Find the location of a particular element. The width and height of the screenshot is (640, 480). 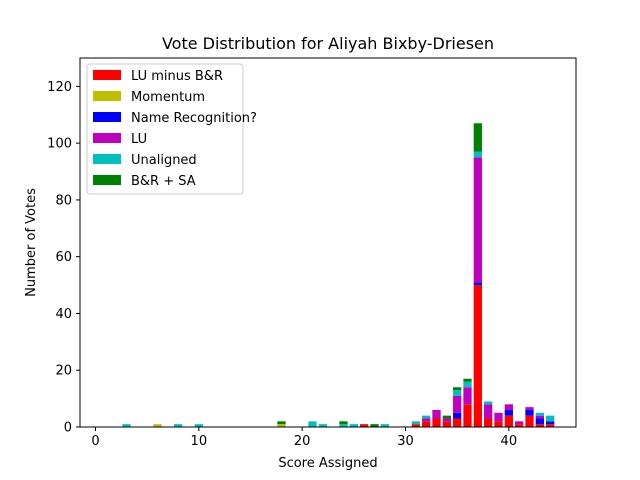

legend-label: Name Recognition? is located at coordinates (194, 118).